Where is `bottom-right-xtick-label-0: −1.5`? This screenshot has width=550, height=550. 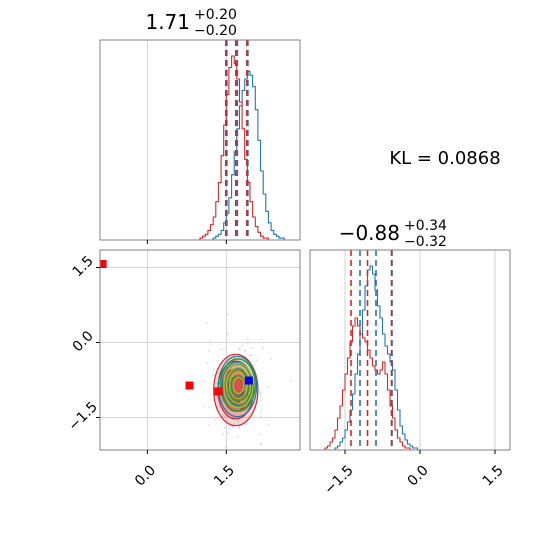
bottom-right-xtick-label-0: −1.5 is located at coordinates (338, 479).